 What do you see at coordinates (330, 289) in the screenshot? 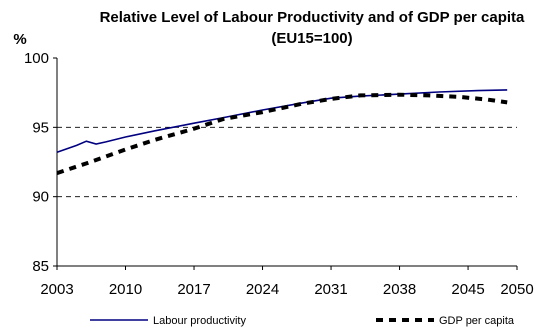
I see `x-tick-label: 2031` at bounding box center [330, 289].